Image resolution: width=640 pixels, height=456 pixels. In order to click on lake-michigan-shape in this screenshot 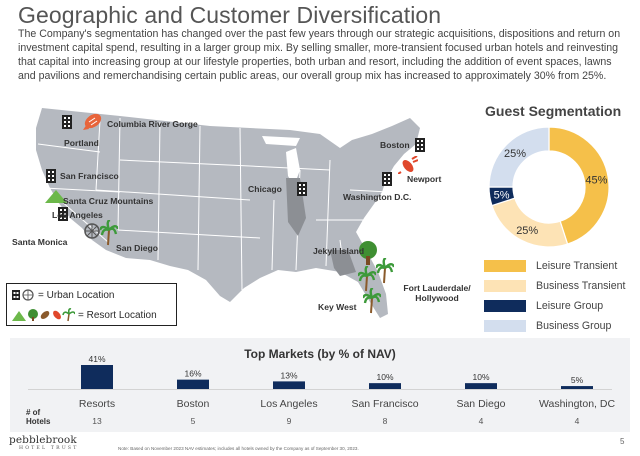, I will do `click(293, 167)`.